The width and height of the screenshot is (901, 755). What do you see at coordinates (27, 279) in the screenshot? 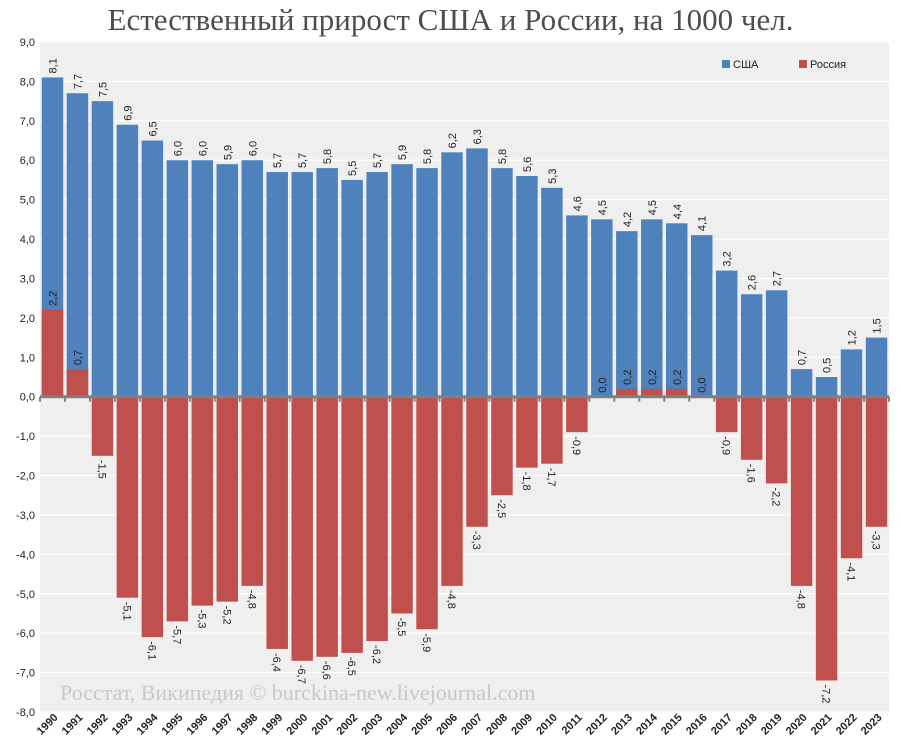
I see `y-tick-label: 3,0` at bounding box center [27, 279].